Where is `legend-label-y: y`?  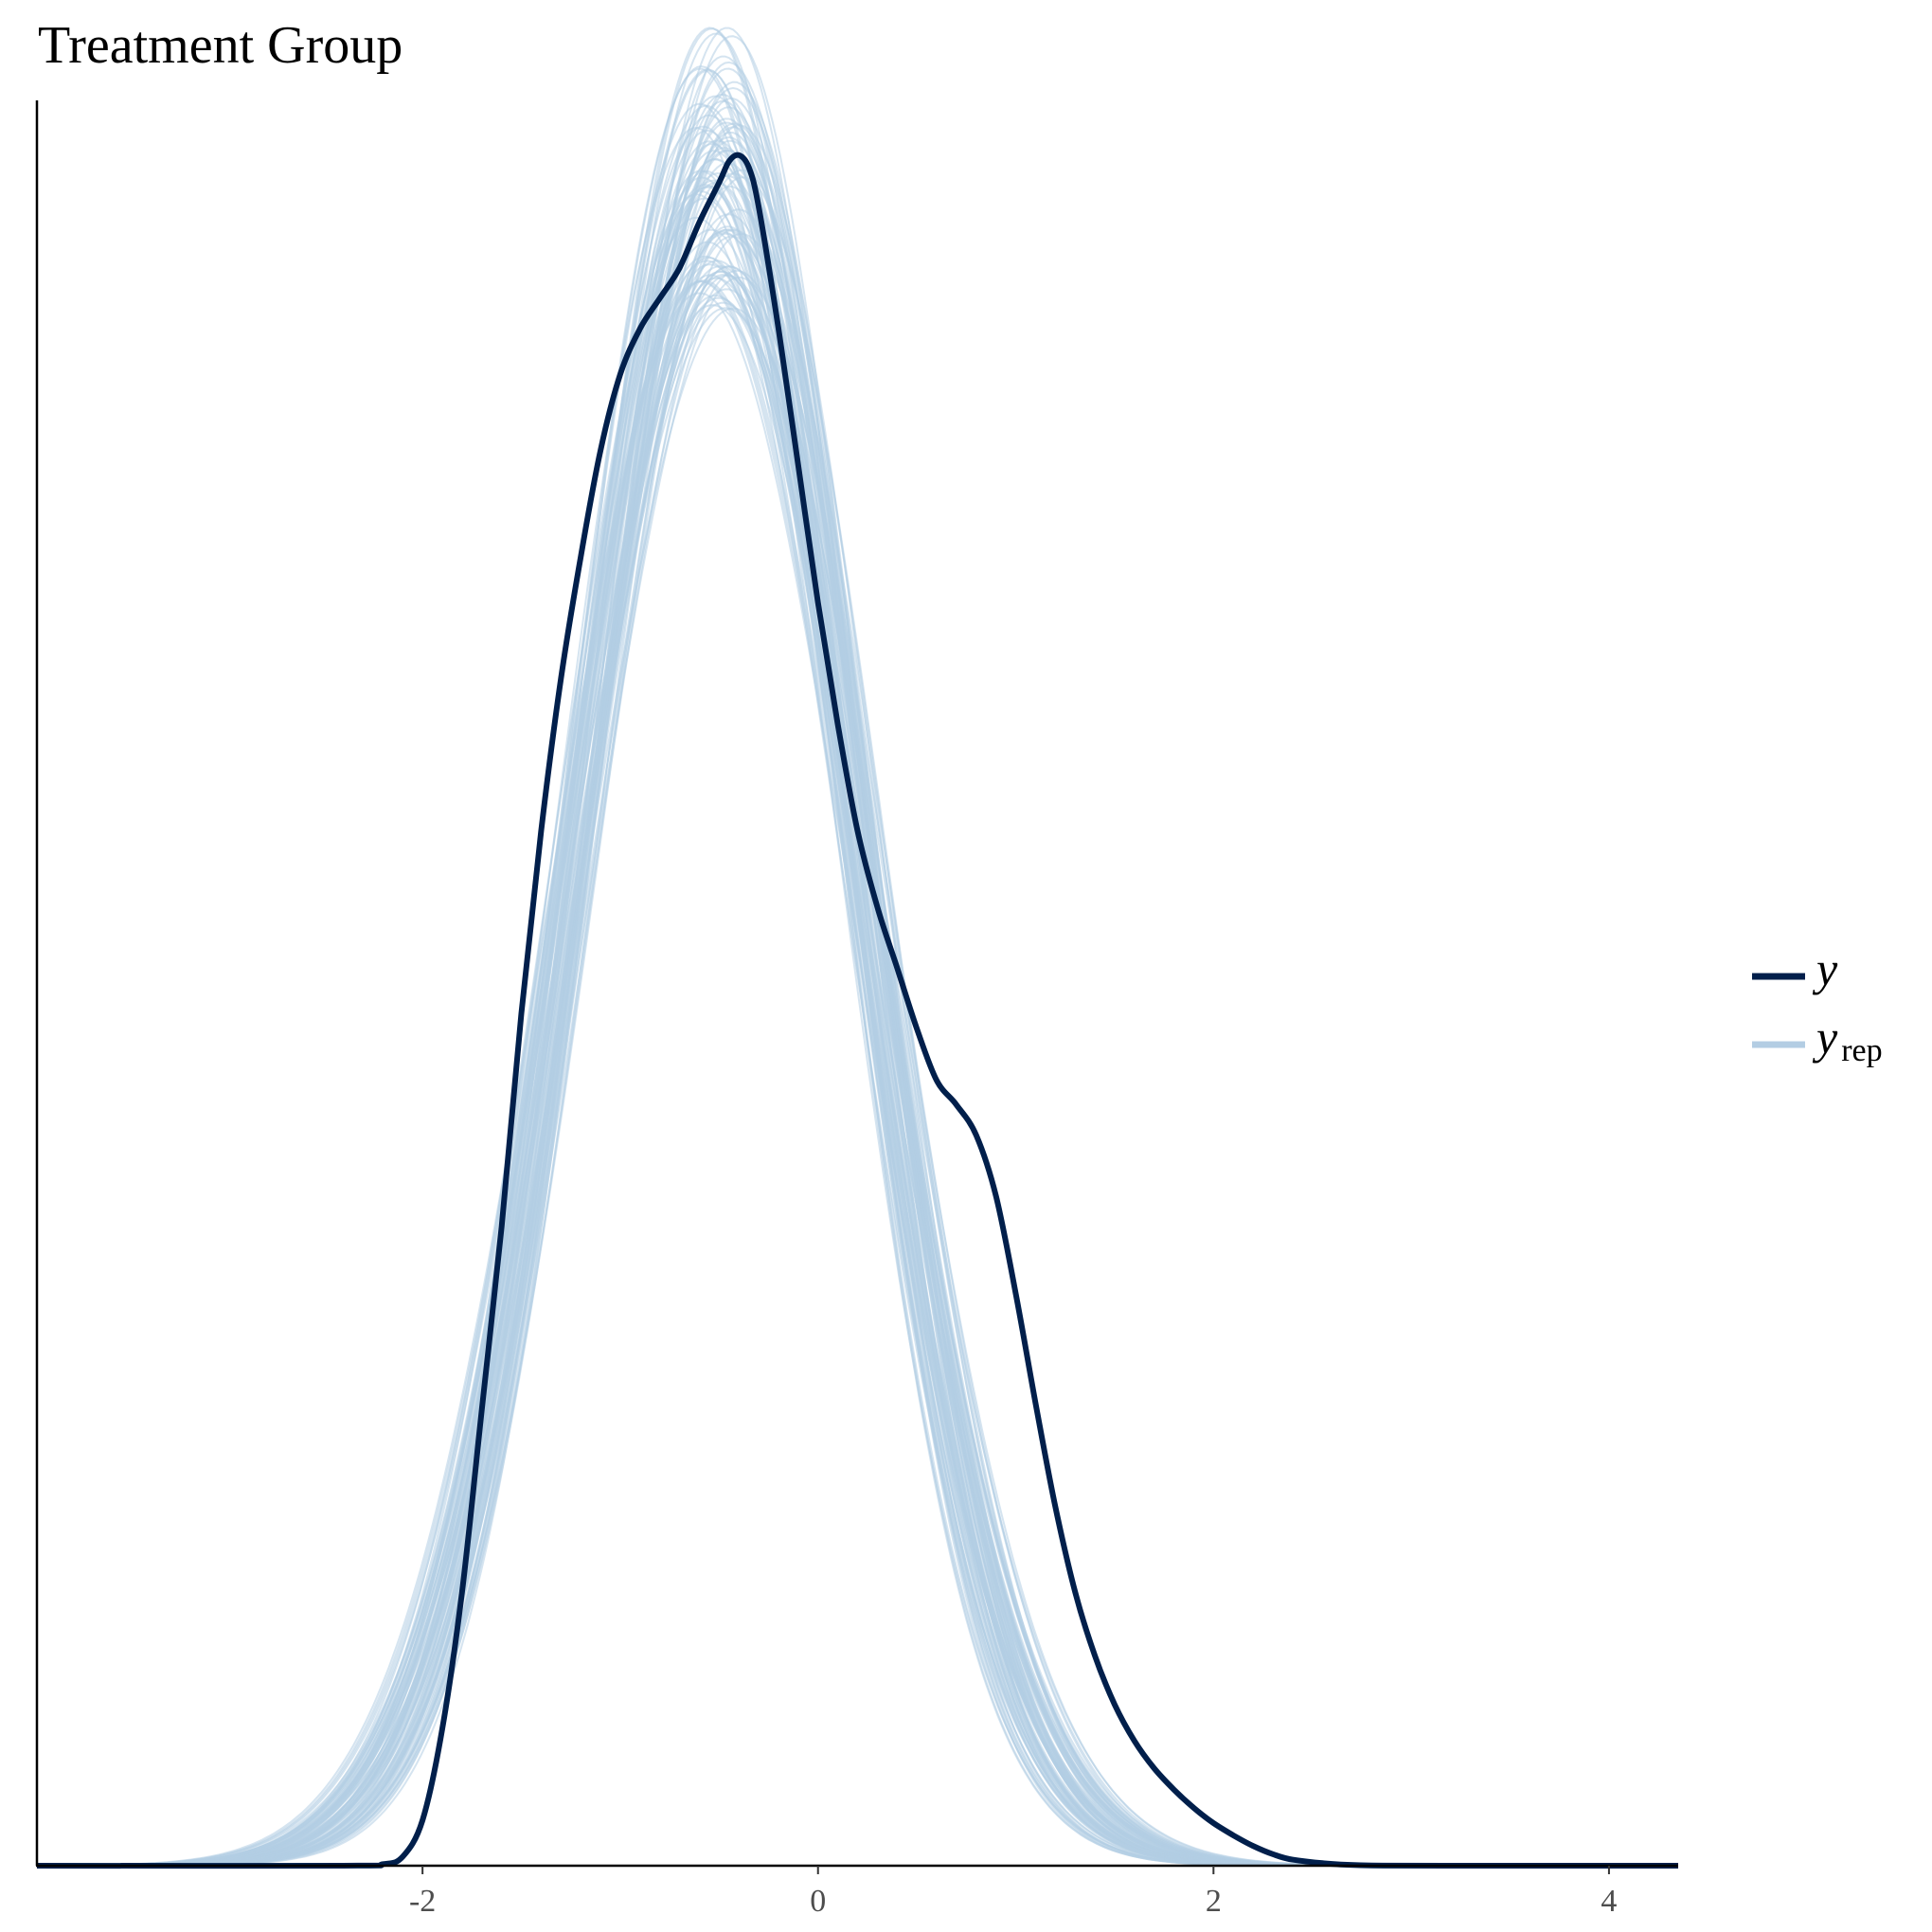
legend-label-y: y is located at coordinates (1825, 968).